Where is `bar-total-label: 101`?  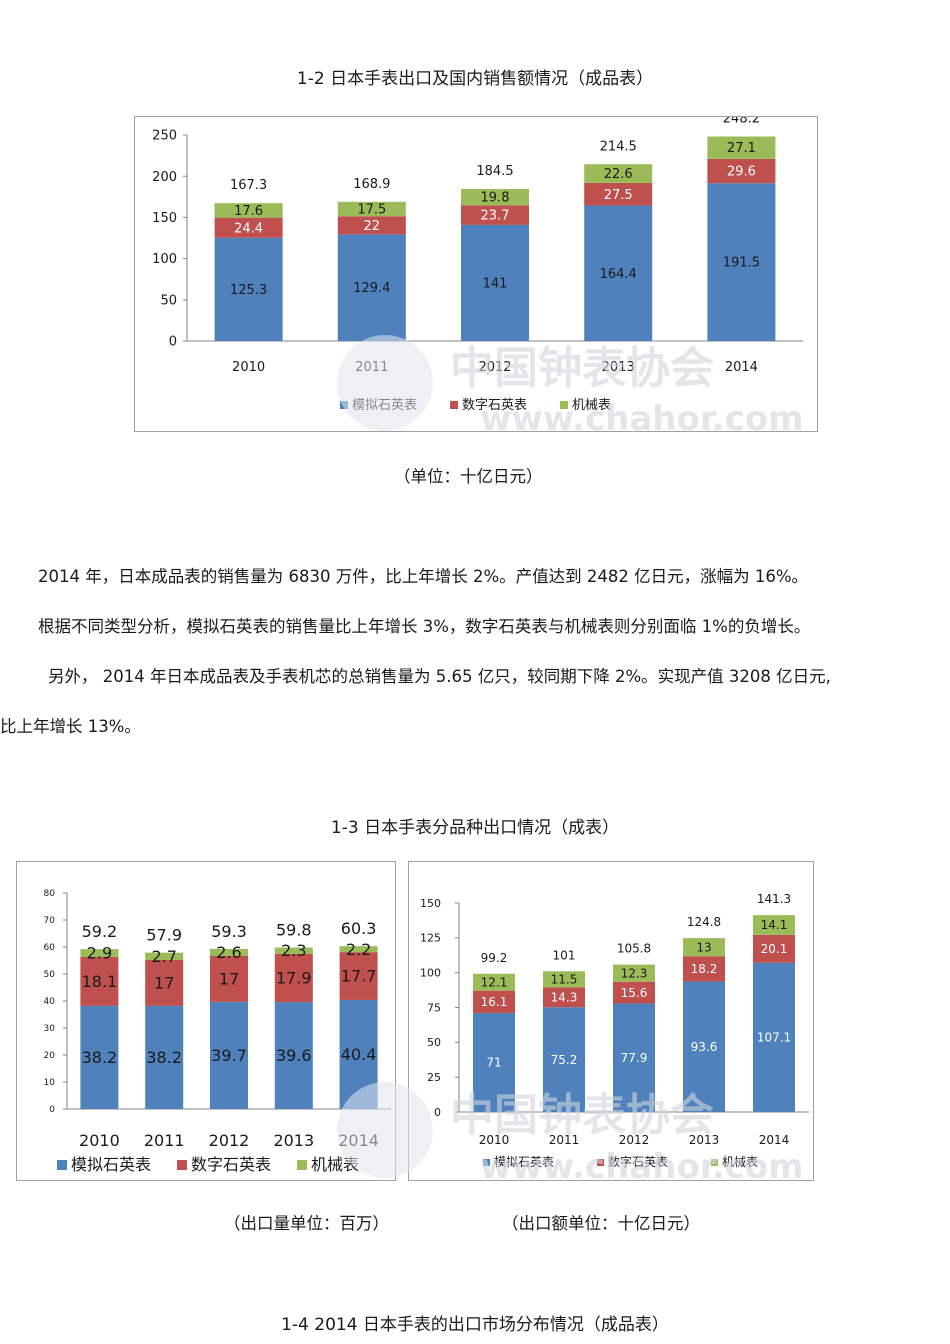
bar-total-label: 101 is located at coordinates (564, 955).